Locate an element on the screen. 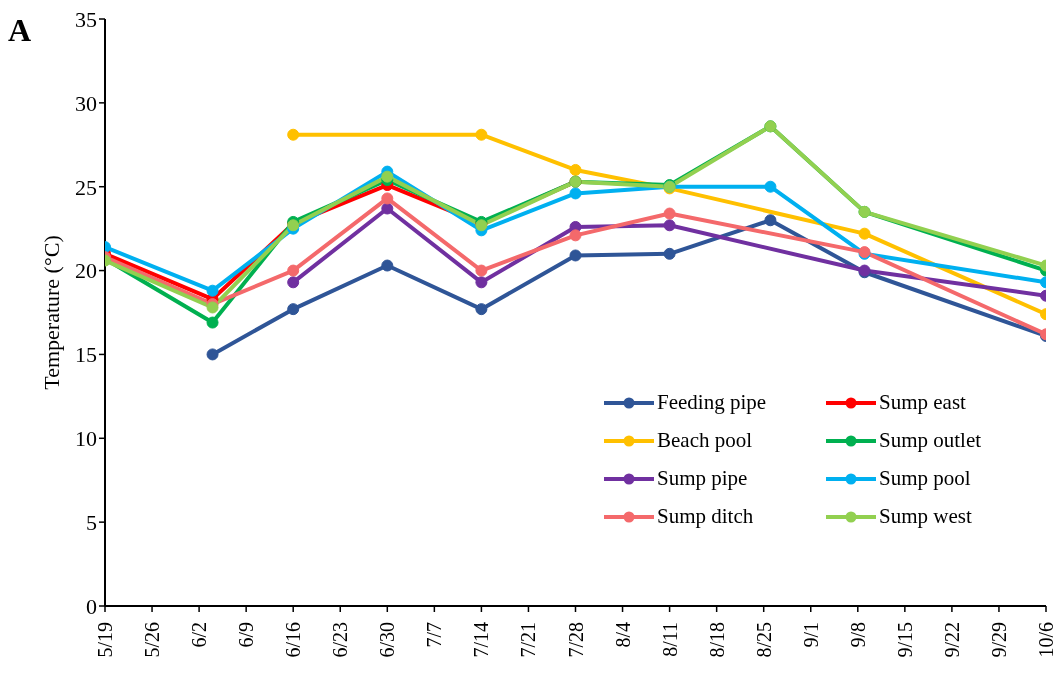  y-tick-label: 5 is located at coordinates (91, 522).